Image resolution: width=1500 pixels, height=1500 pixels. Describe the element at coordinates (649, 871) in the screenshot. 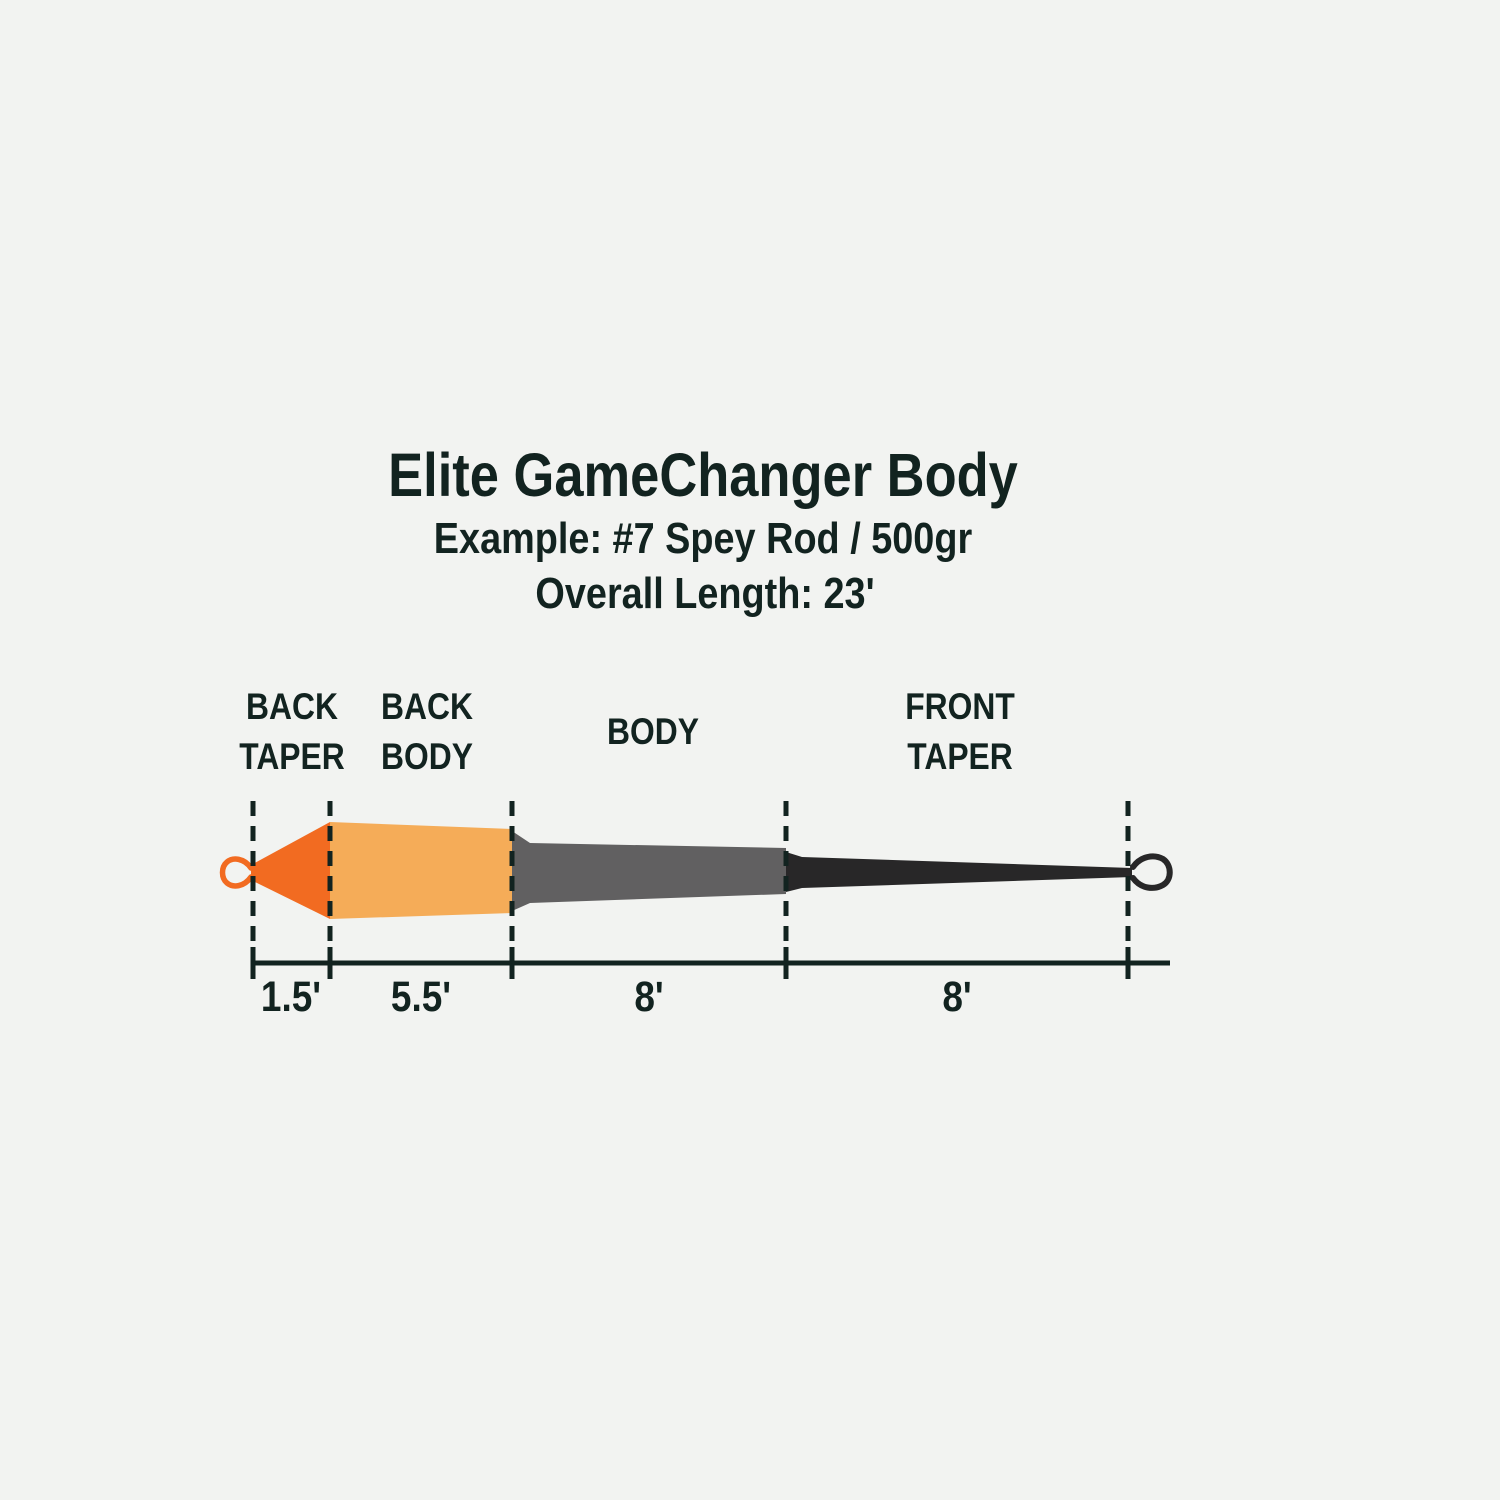

I see `body-shape` at that location.